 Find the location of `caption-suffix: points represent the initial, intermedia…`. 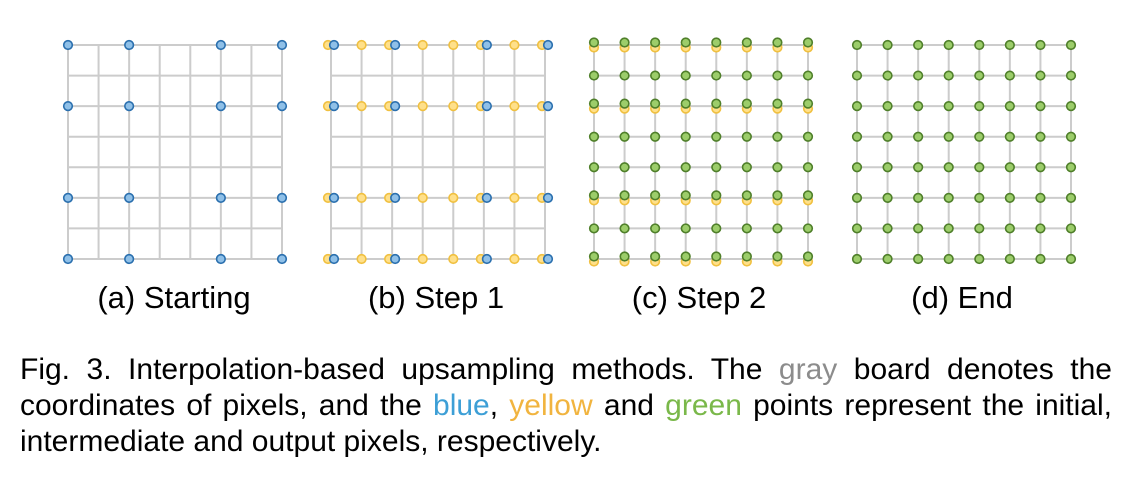

caption-suffix: points represent the initial, intermedia… is located at coordinates (566, 423).